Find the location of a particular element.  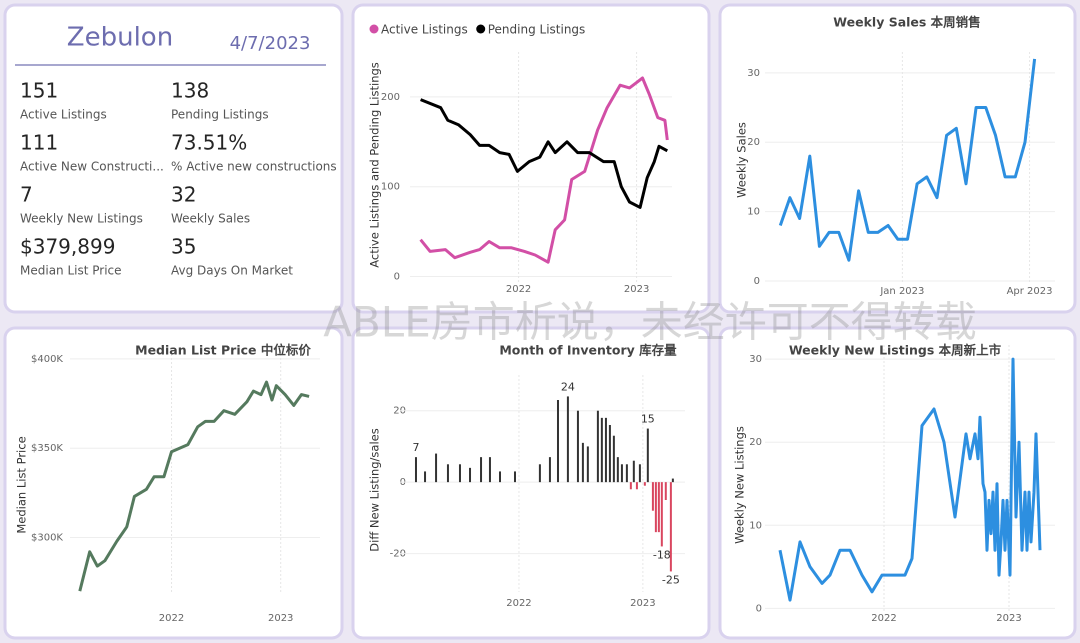

x-tick-label: Jan 2023 is located at coordinates (901, 291).